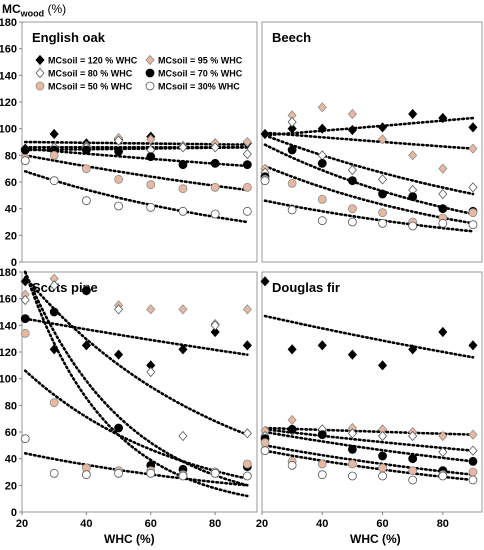 The width and height of the screenshot is (484, 550). I want to click on panel-title: English oak, so click(69, 37).